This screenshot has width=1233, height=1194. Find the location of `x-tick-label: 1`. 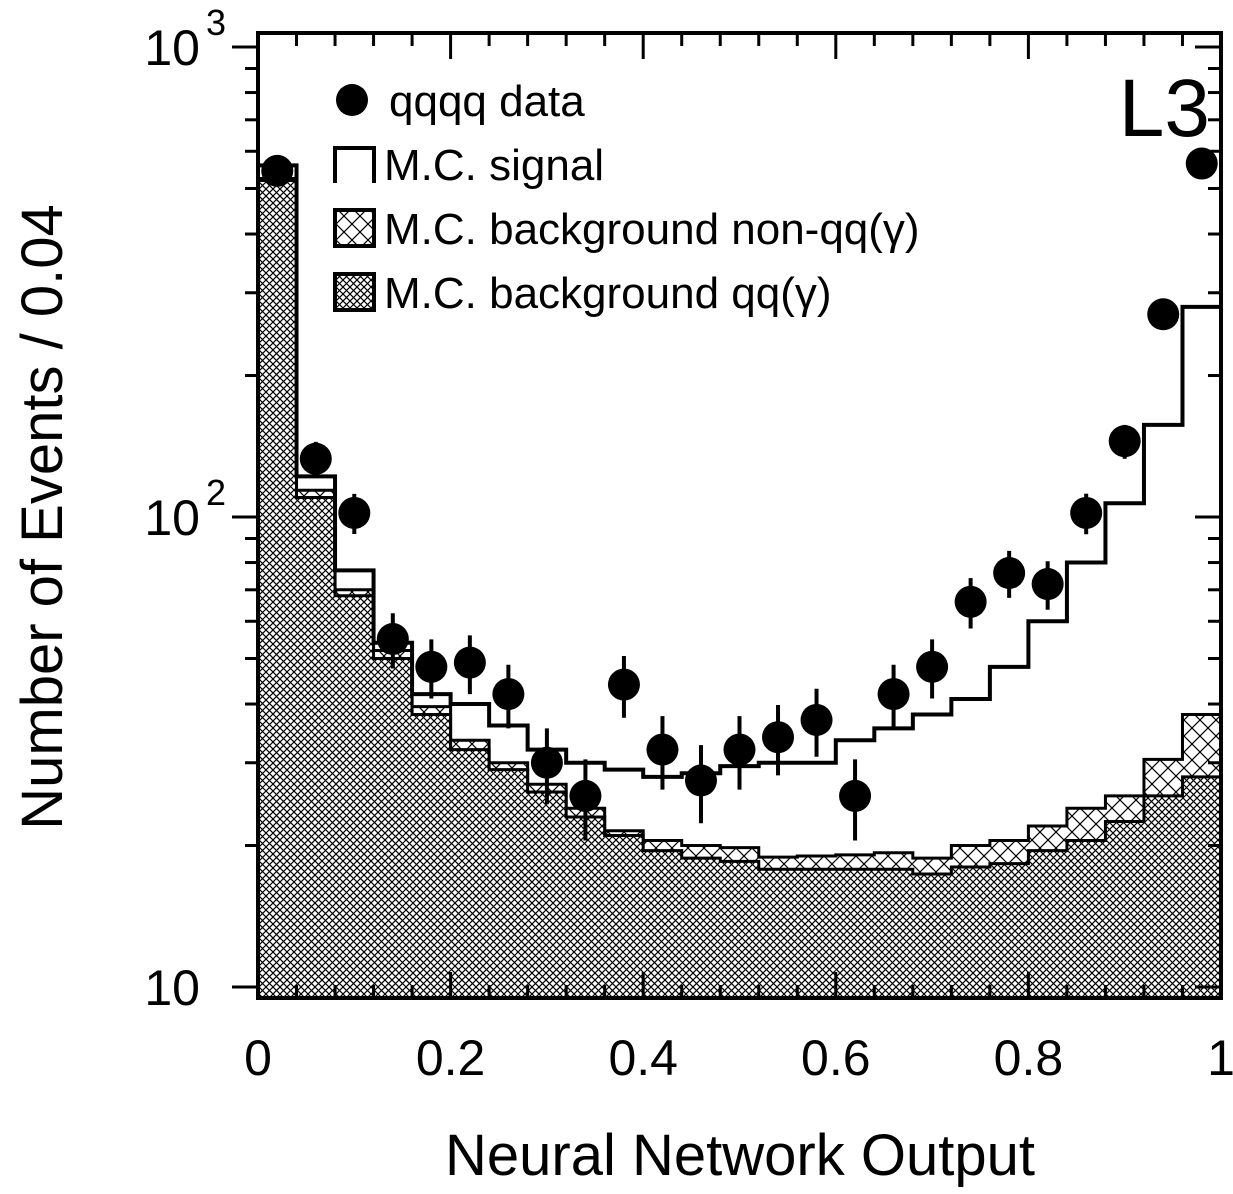

x-tick-label: 1 is located at coordinates (1220, 1058).